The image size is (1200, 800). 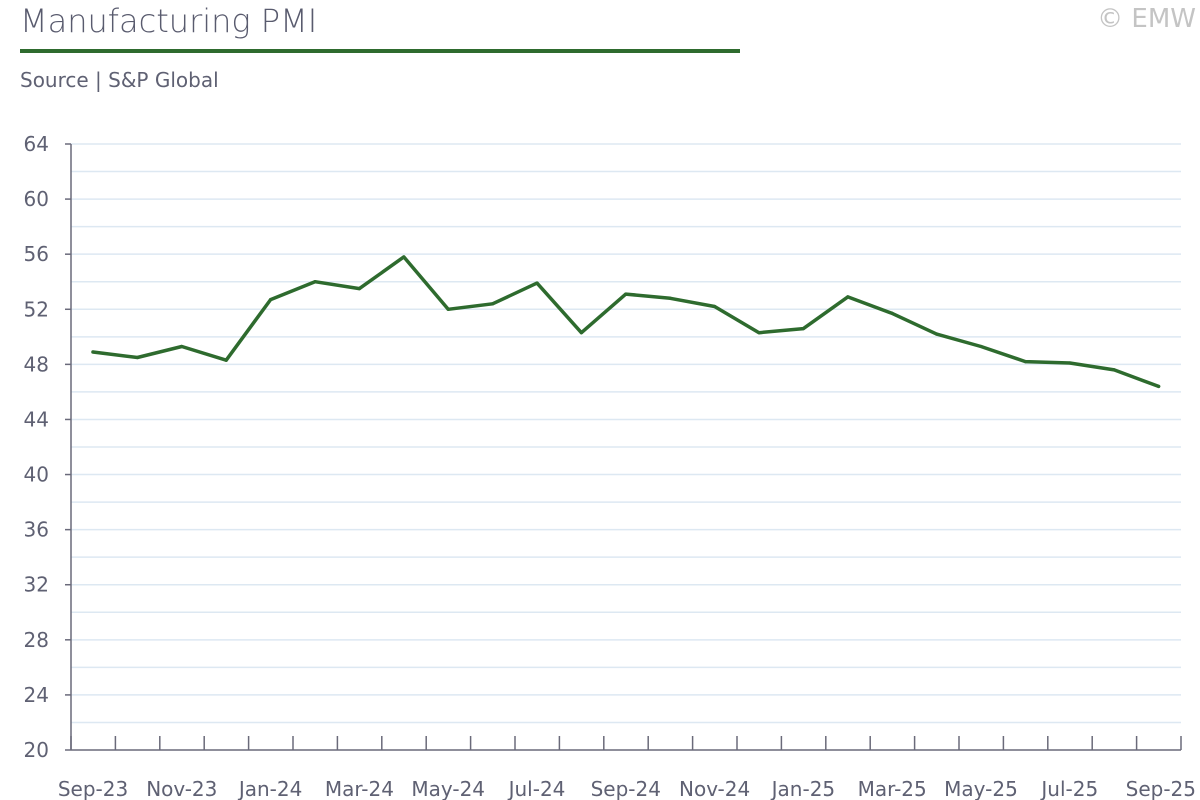 I want to click on y-tick-label: 56, so click(x=36, y=254).